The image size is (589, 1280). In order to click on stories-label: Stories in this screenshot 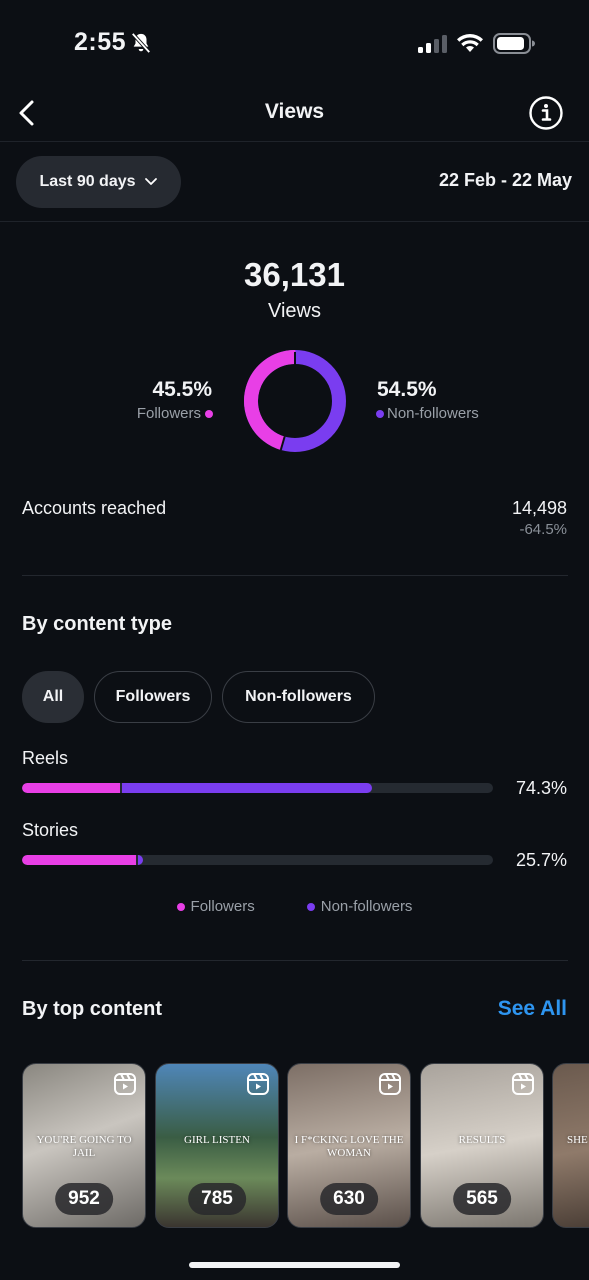, I will do `click(50, 830)`.